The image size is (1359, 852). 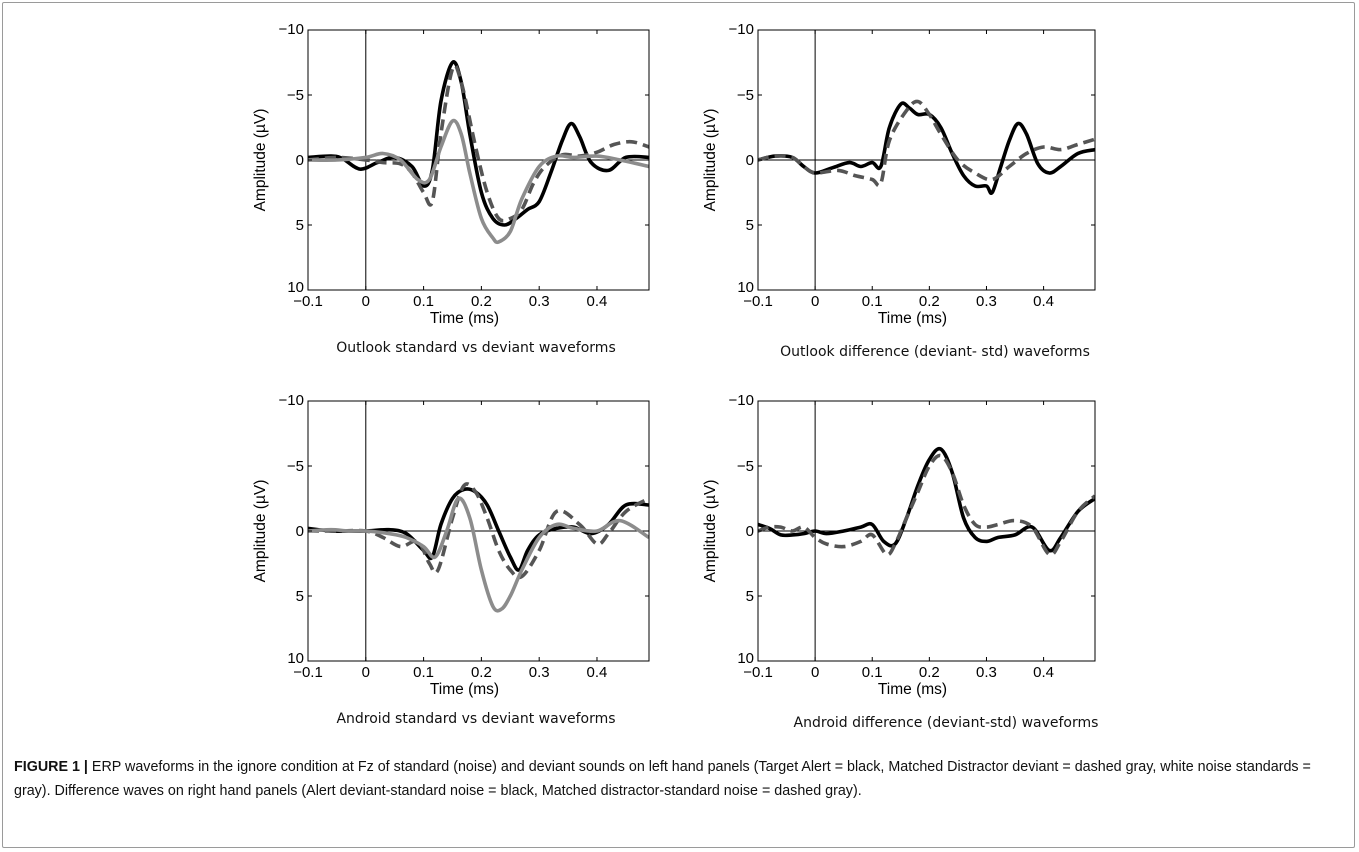 What do you see at coordinates (476, 348) in the screenshot?
I see `panel-caption-1: Outlook standard vs deviant waveforms` at bounding box center [476, 348].